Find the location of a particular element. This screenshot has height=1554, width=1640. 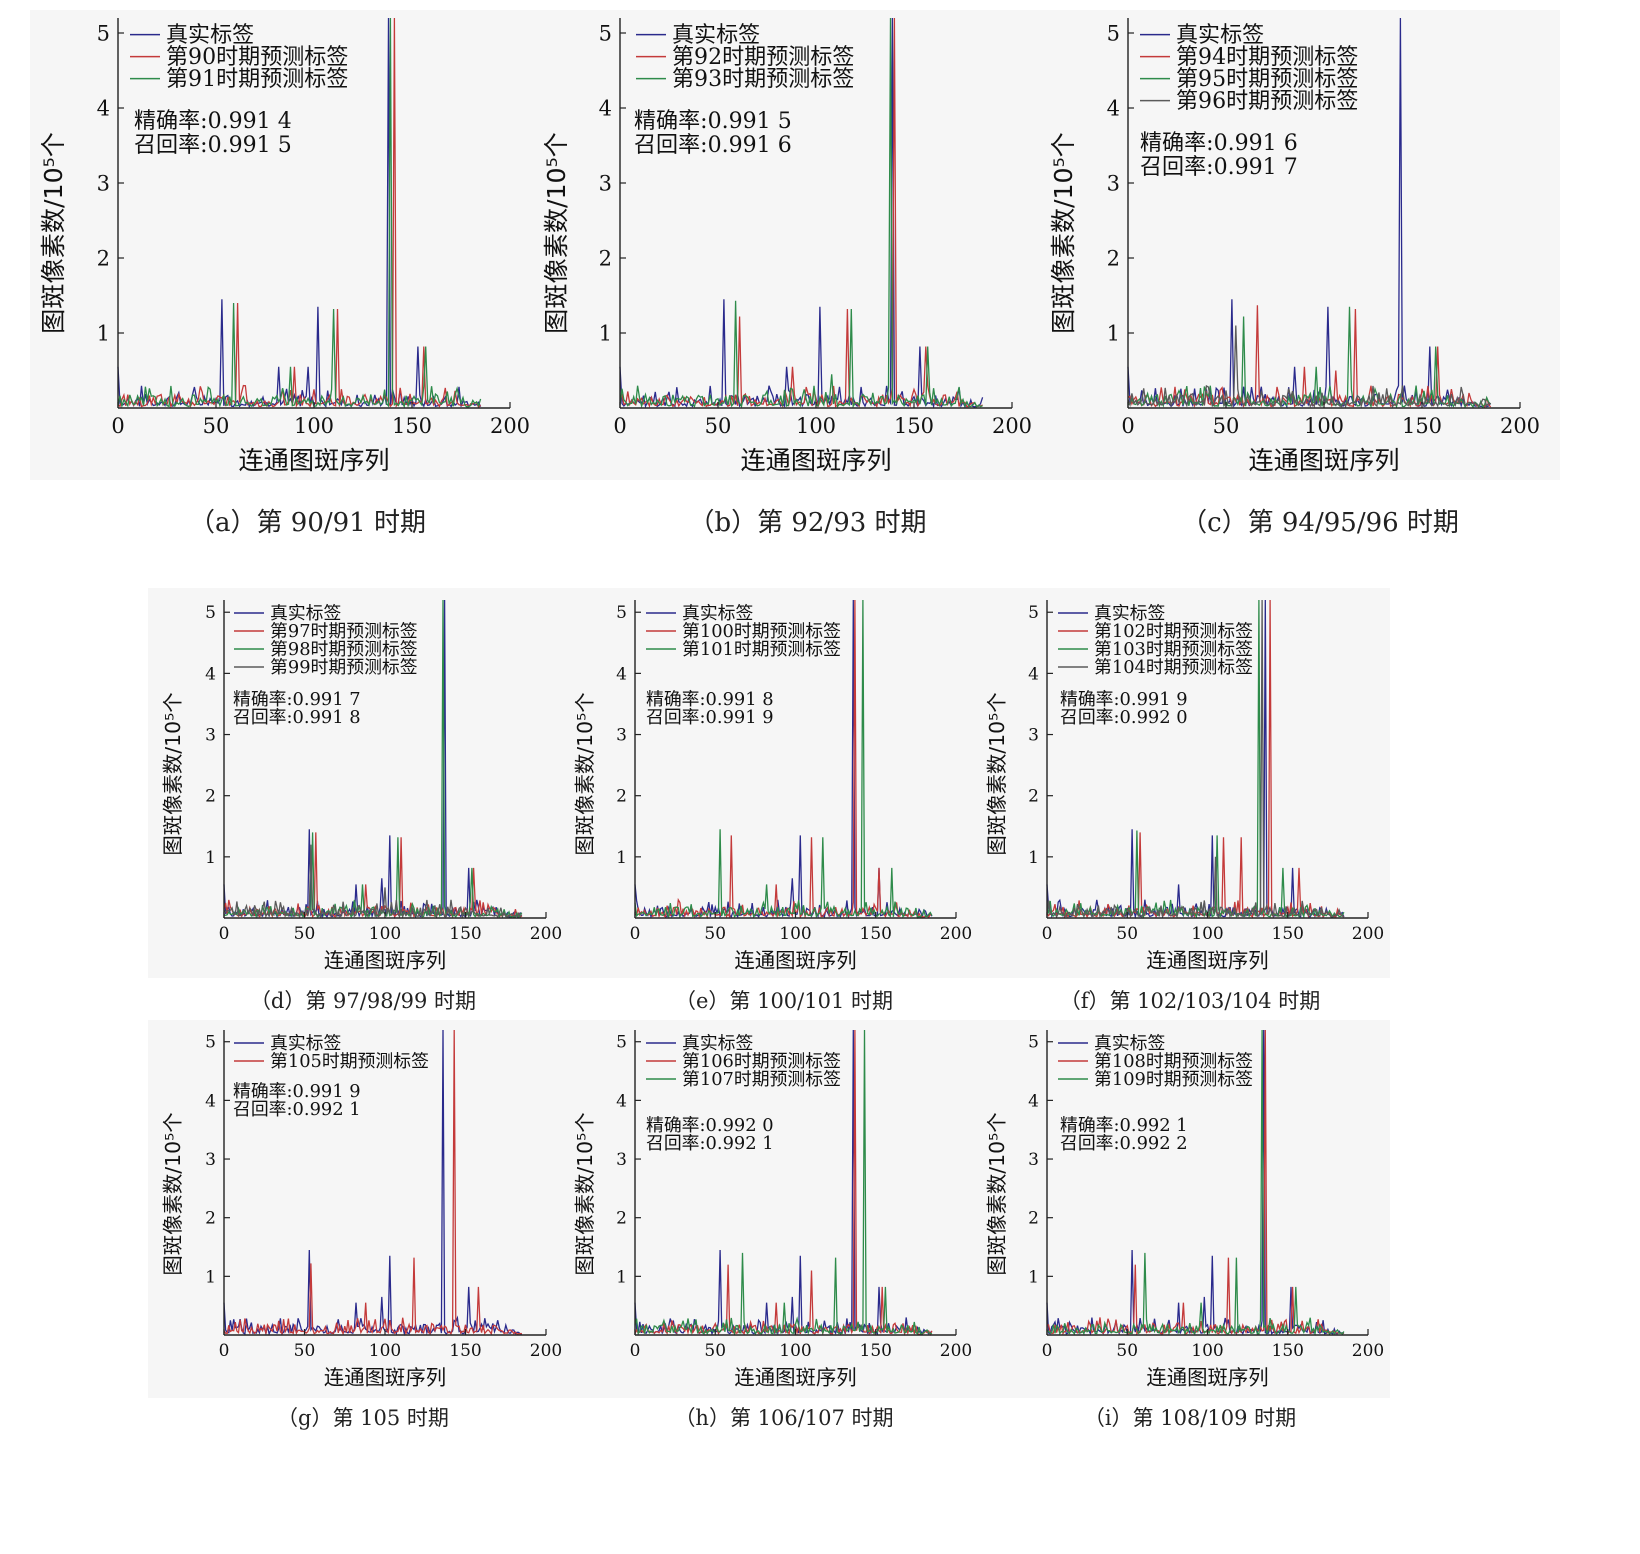

metric-label: 召回率:0.992 0 is located at coordinates (1124, 717).